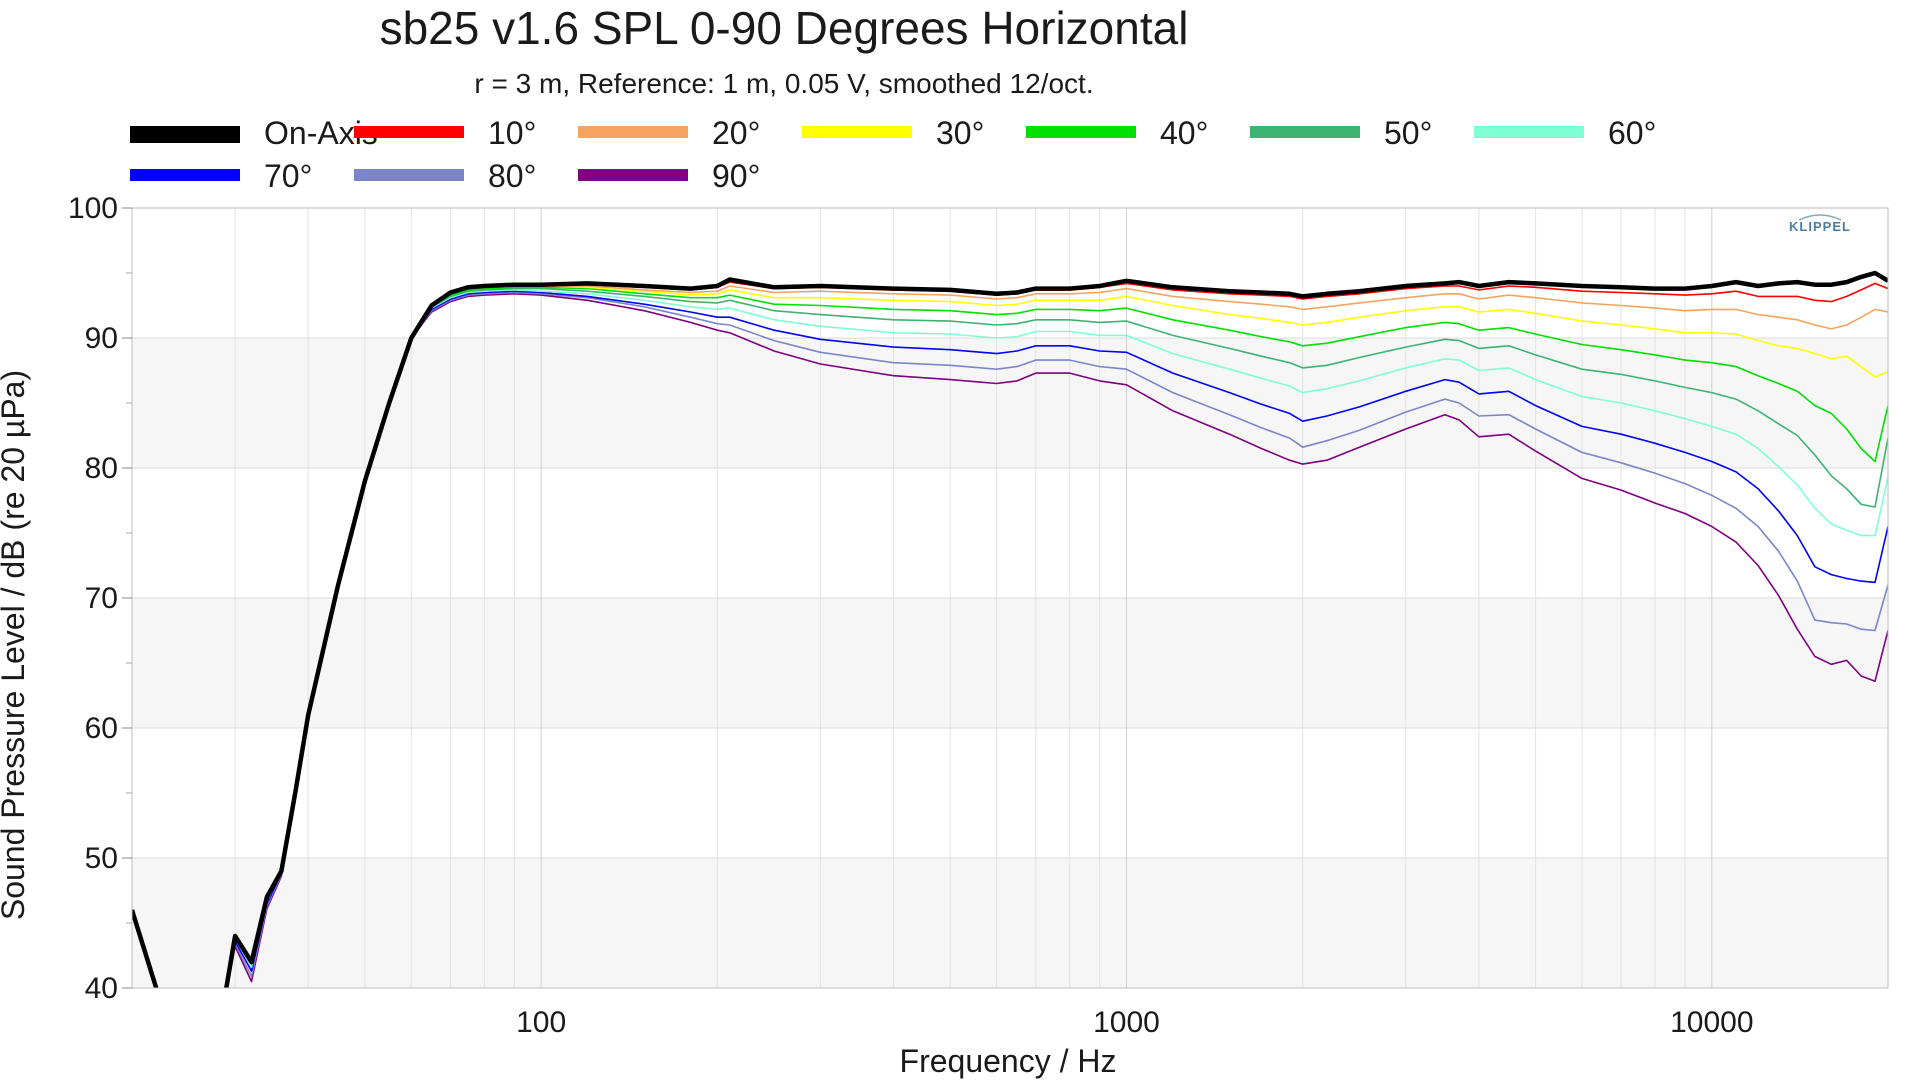  What do you see at coordinates (101, 598) in the screenshot?
I see `y-tick-label: 70` at bounding box center [101, 598].